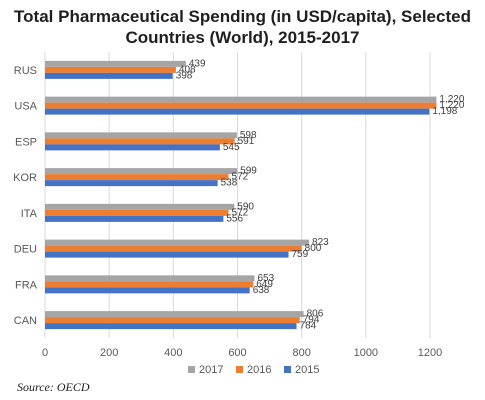 Image resolution: width=485 pixels, height=400 pixels. What do you see at coordinates (430, 353) in the screenshot?
I see `x-tick-label-1200: 1200` at bounding box center [430, 353].